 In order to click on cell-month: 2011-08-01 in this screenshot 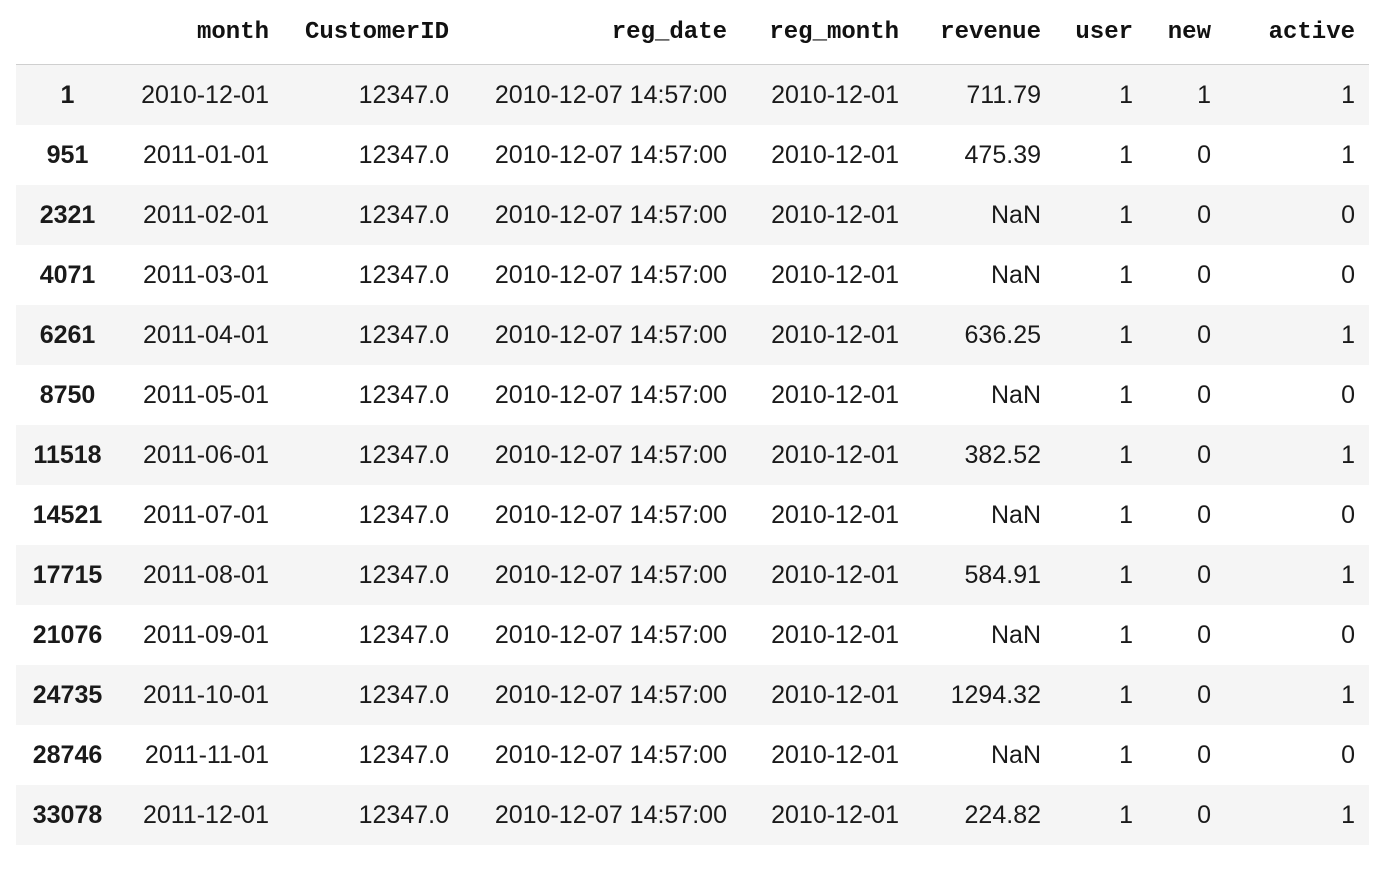, I will do `click(205, 574)`.